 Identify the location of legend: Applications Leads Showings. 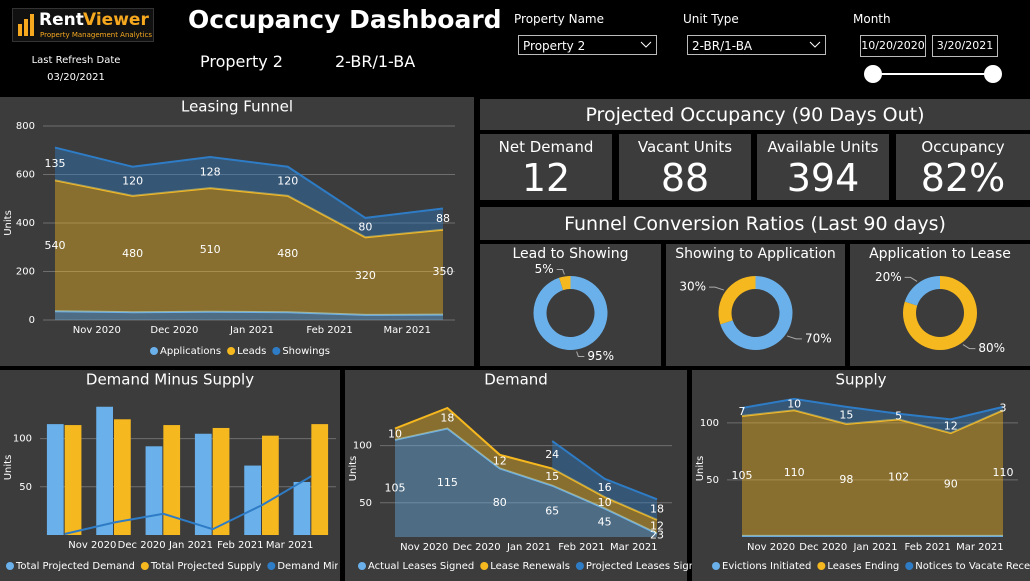
(240, 351).